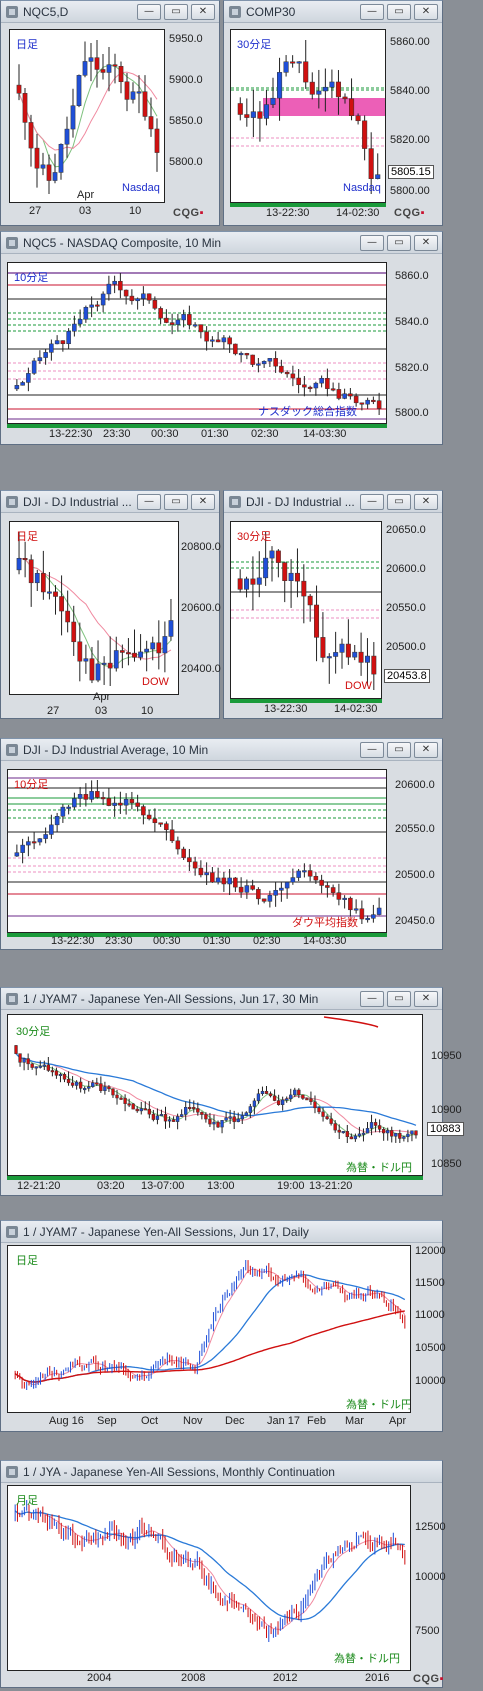  I want to click on chart-area: 日足 Nasdaq, so click(87, 116).